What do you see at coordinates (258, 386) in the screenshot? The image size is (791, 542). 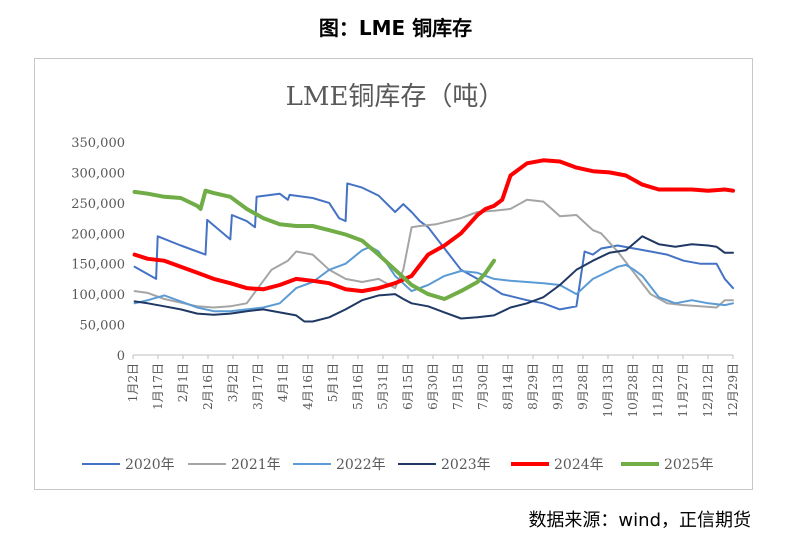 I see `x-tick-label: 3月17日` at bounding box center [258, 386].